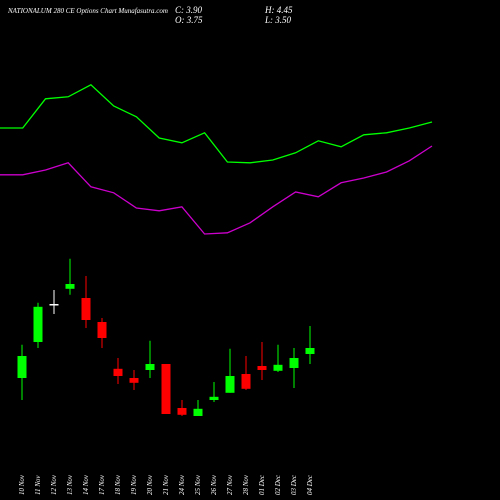 The image size is (500, 500). I want to click on ohlc-low: L: 3.50, so click(278, 20).